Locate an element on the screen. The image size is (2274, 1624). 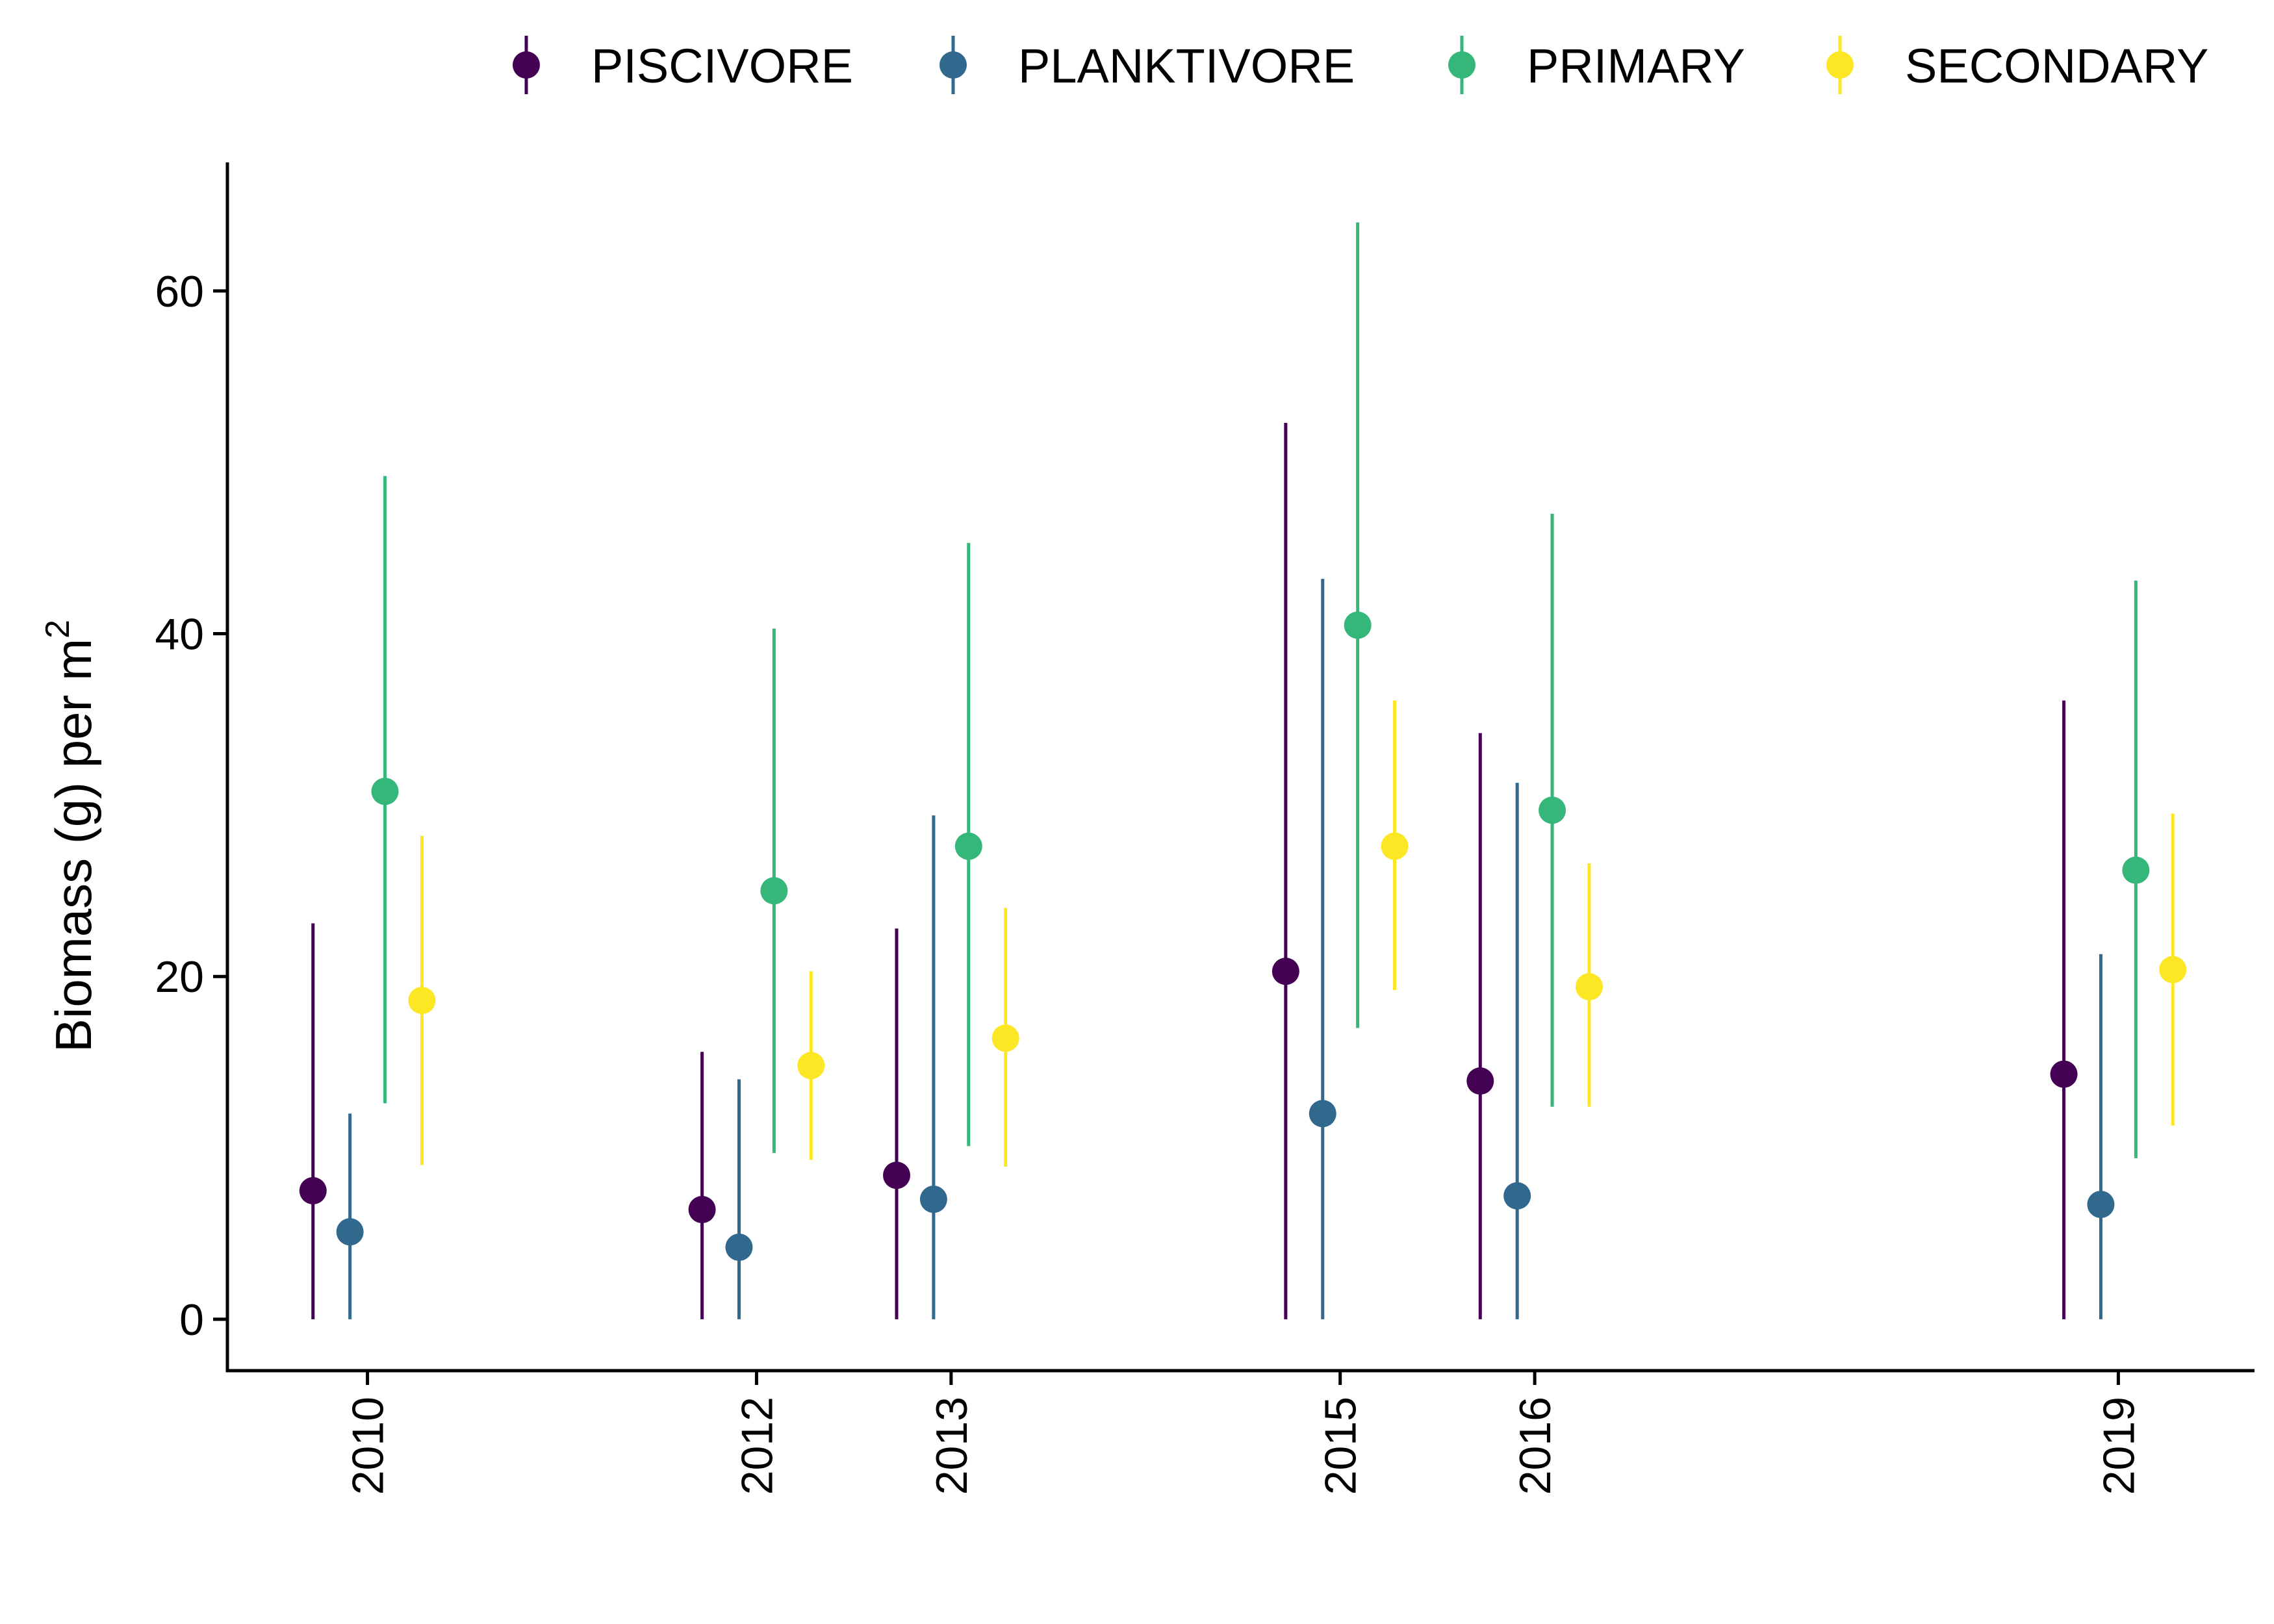
legend-label: PISCIVORE is located at coordinates (722, 66).